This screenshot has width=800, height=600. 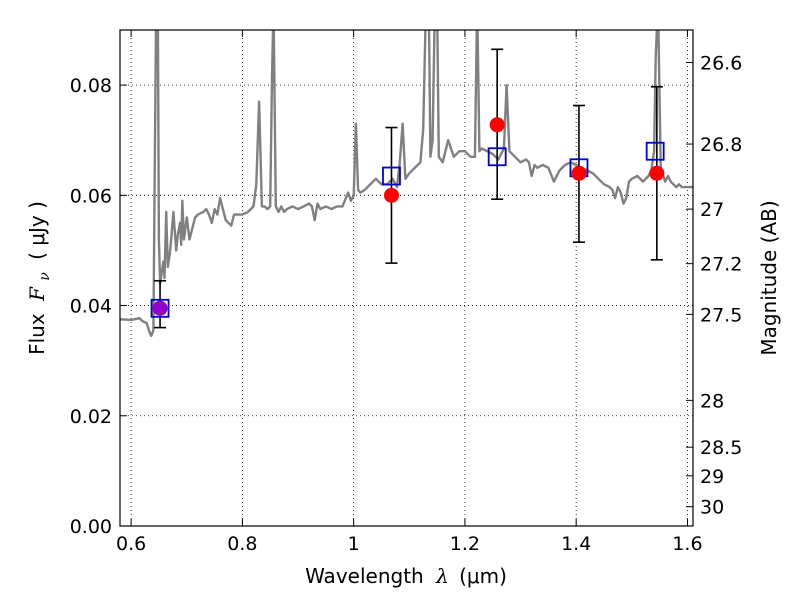 What do you see at coordinates (721, 64) in the screenshot?
I see `mag-tick-label: 26.6` at bounding box center [721, 64].